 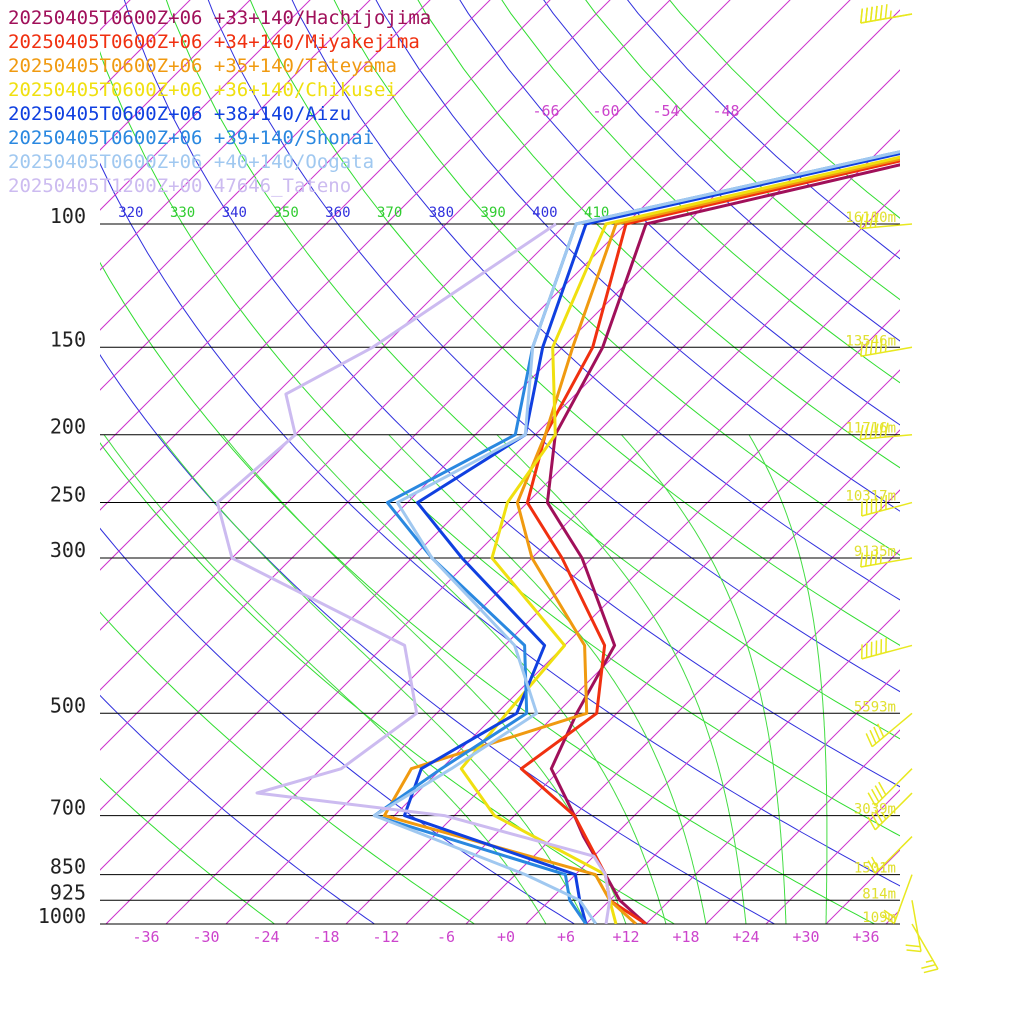 I want to click on theta-label: 320, so click(x=130, y=213).